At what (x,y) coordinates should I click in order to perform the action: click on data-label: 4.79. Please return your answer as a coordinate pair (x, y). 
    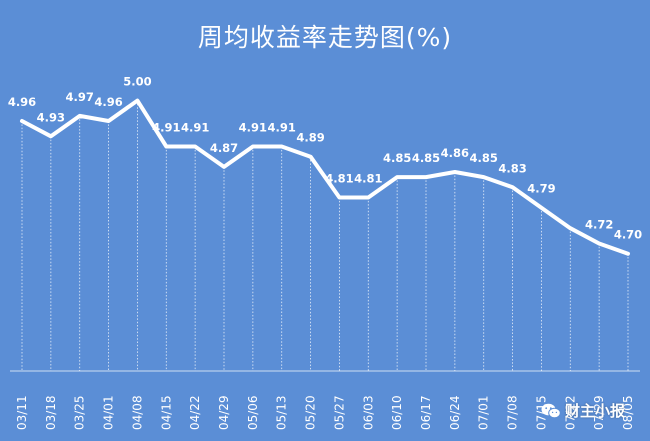
    Looking at the image, I should click on (541, 189).